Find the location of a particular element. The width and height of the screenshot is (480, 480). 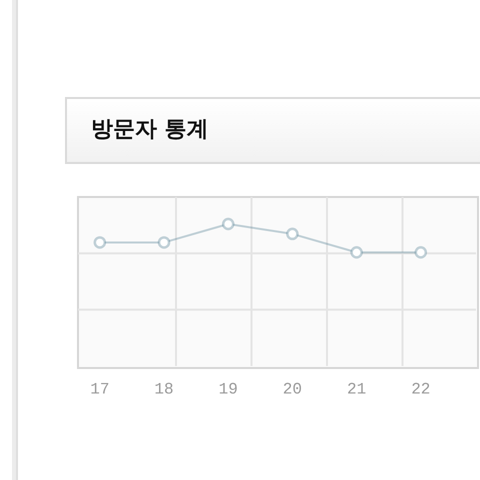

x-tick-label: 22 is located at coordinates (420, 389).